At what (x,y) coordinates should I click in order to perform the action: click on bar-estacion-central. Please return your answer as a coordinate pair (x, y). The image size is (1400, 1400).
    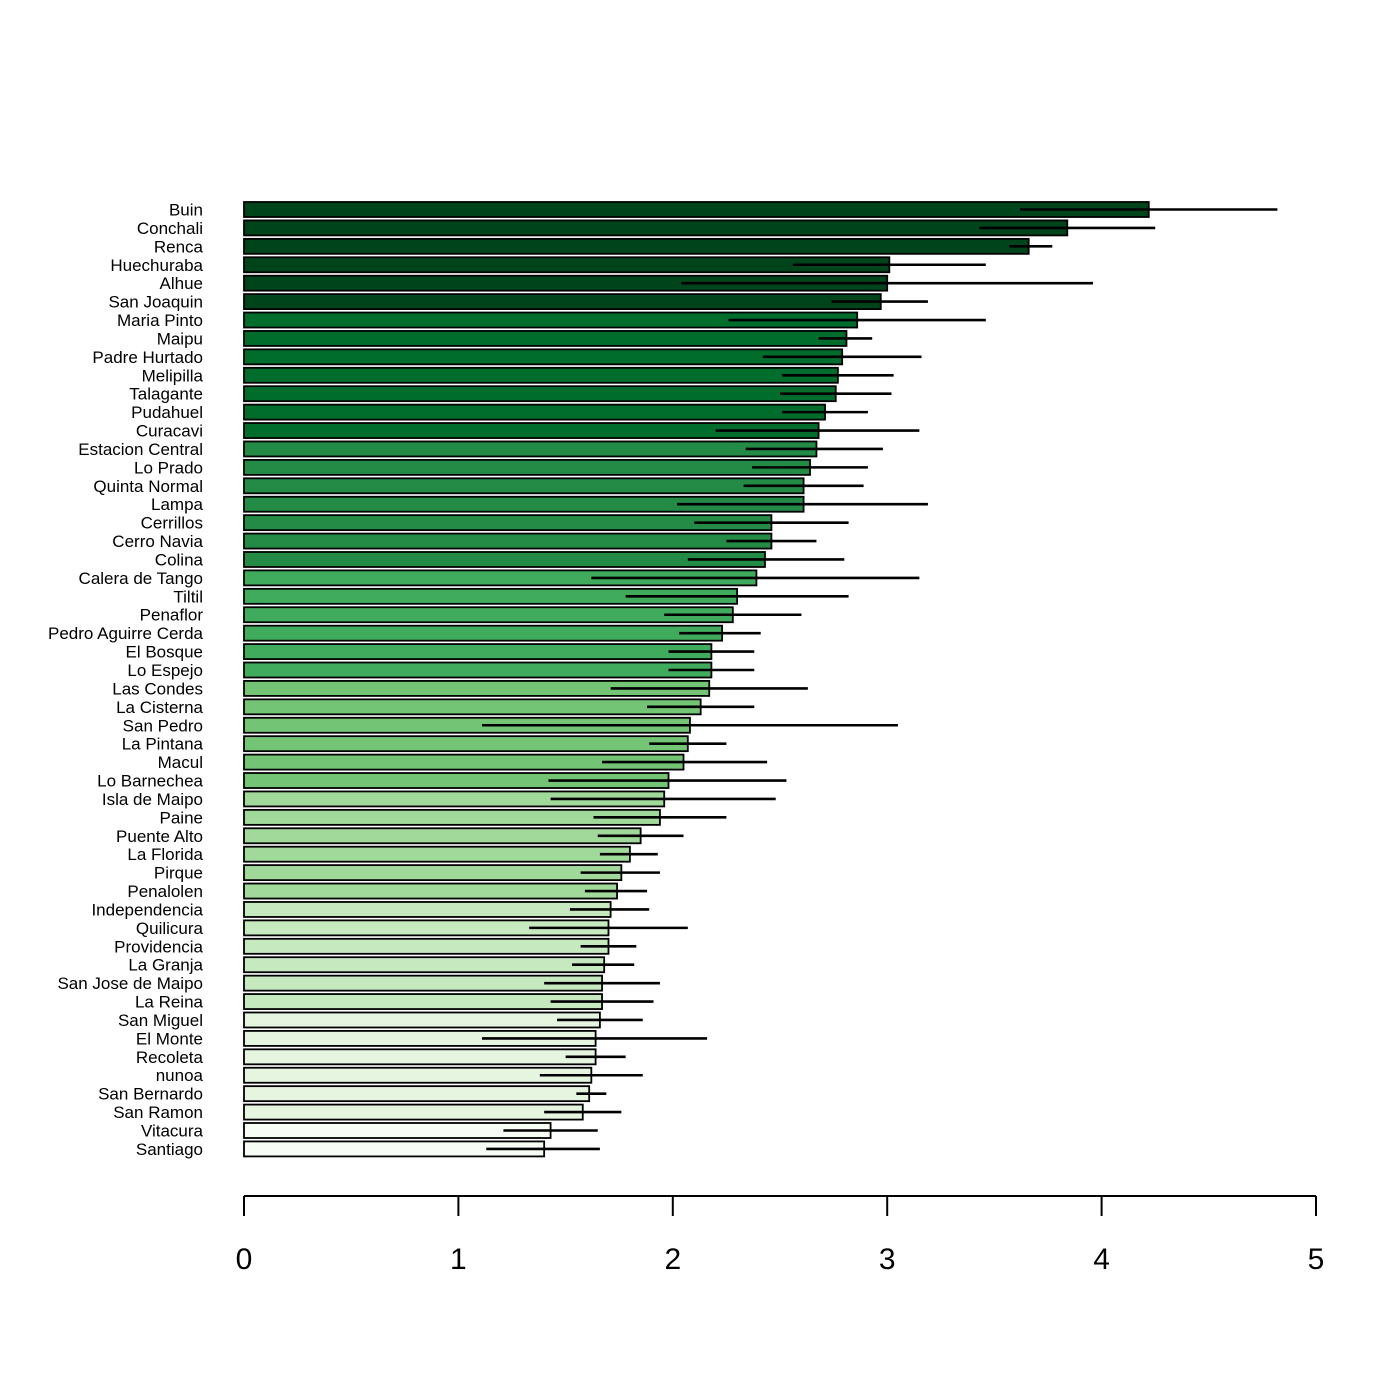
    Looking at the image, I should click on (530, 449).